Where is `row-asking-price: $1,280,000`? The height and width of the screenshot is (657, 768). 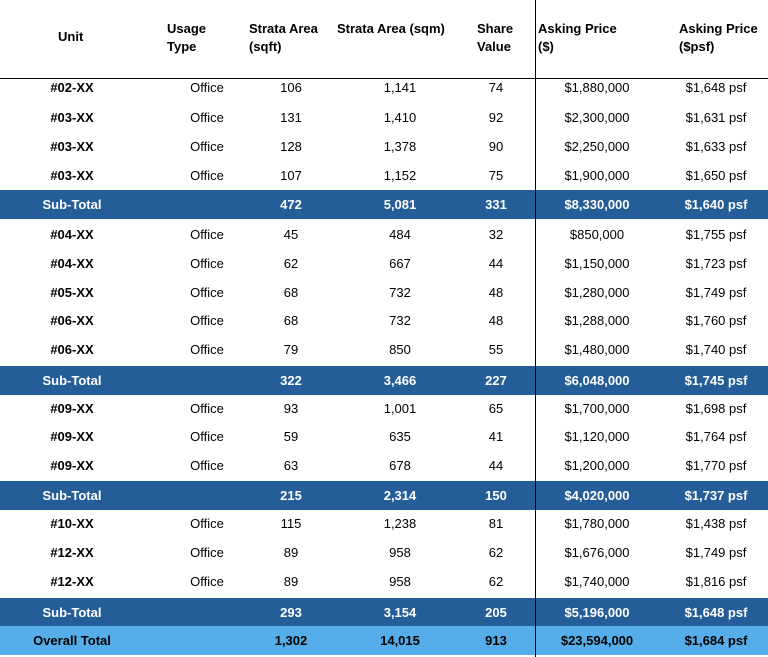 row-asking-price: $1,280,000 is located at coordinates (597, 292).